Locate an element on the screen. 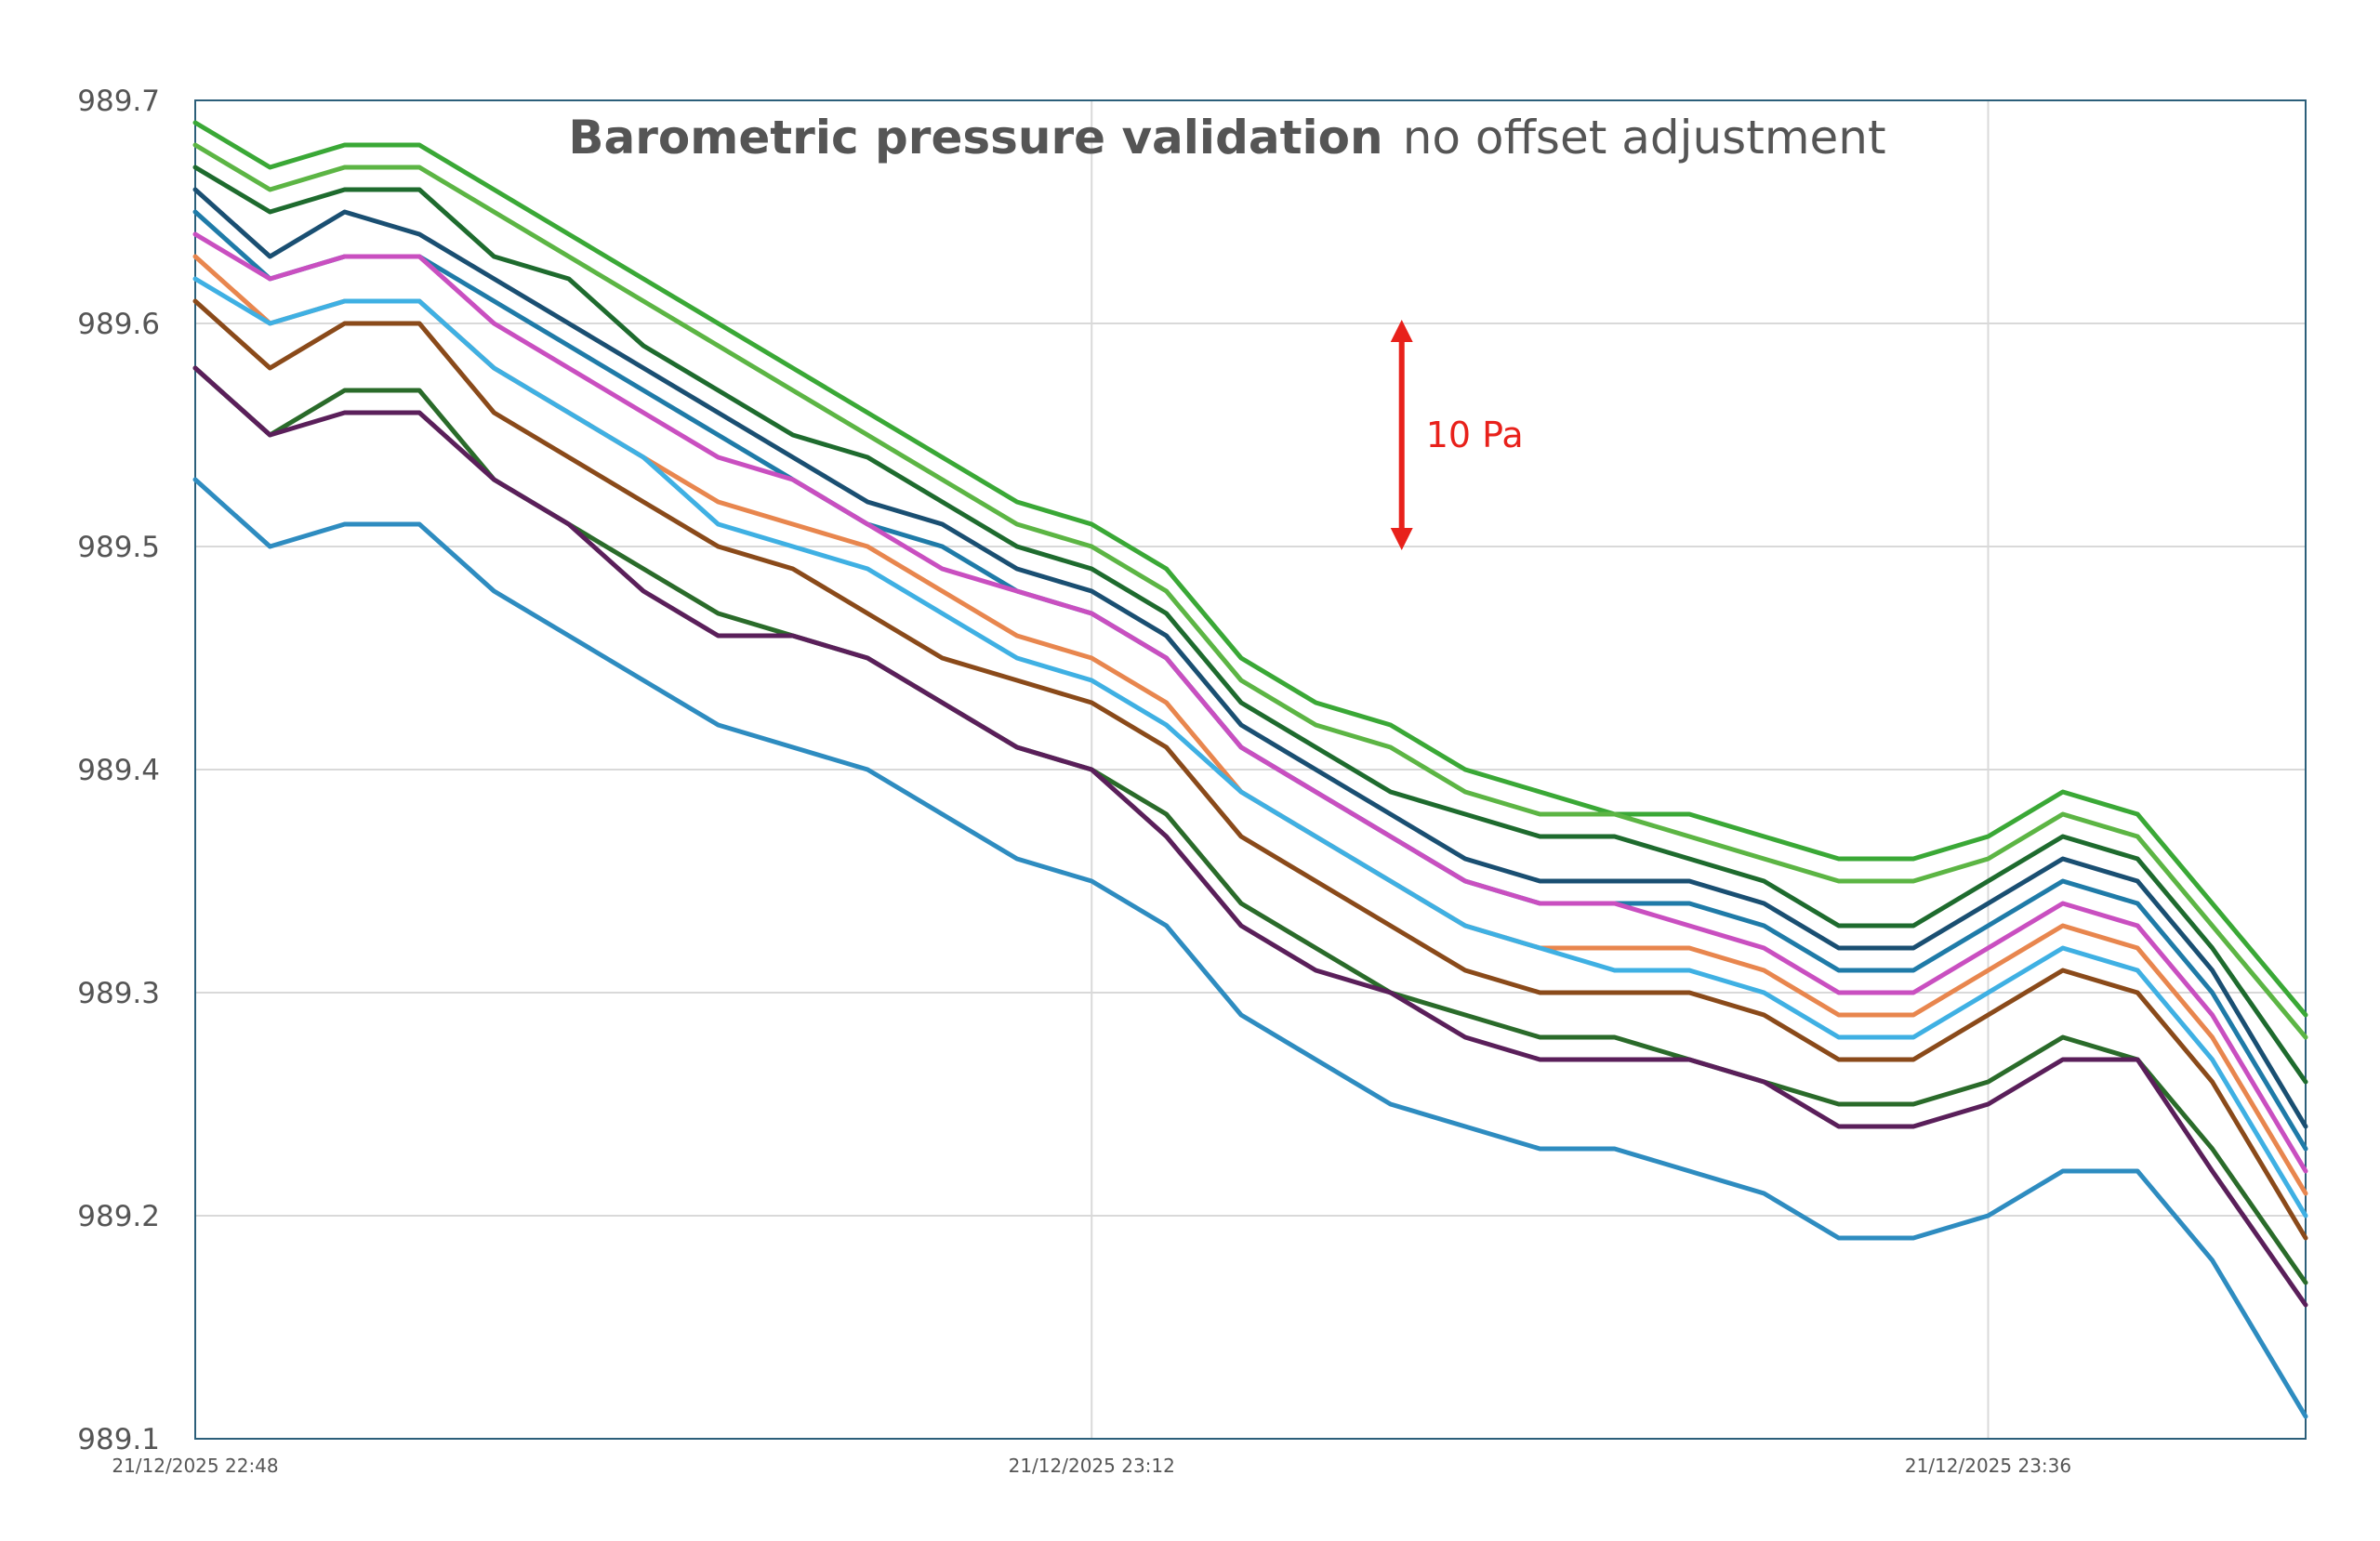 The image size is (2380, 1541). annotation-label: 10 Pa is located at coordinates (1475, 435).